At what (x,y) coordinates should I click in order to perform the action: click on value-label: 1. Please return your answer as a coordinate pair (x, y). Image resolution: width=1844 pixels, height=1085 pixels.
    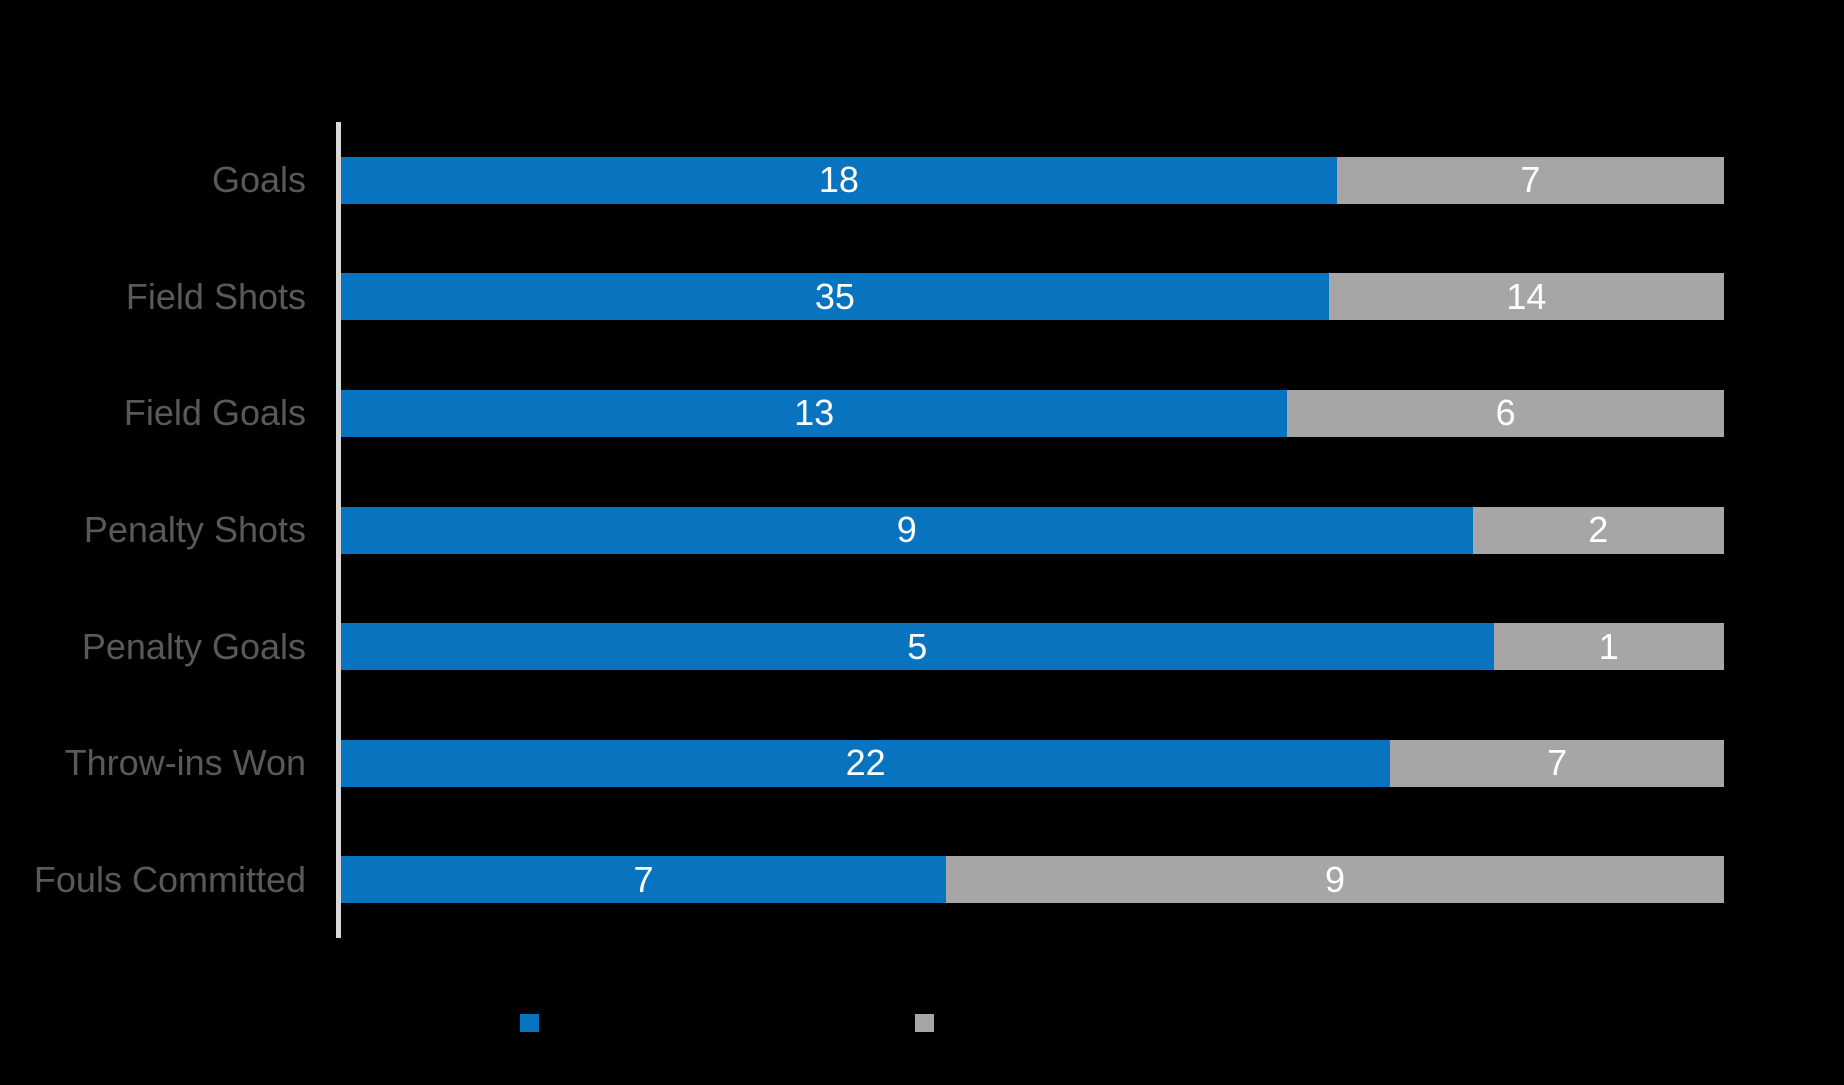
    Looking at the image, I should click on (1608, 646).